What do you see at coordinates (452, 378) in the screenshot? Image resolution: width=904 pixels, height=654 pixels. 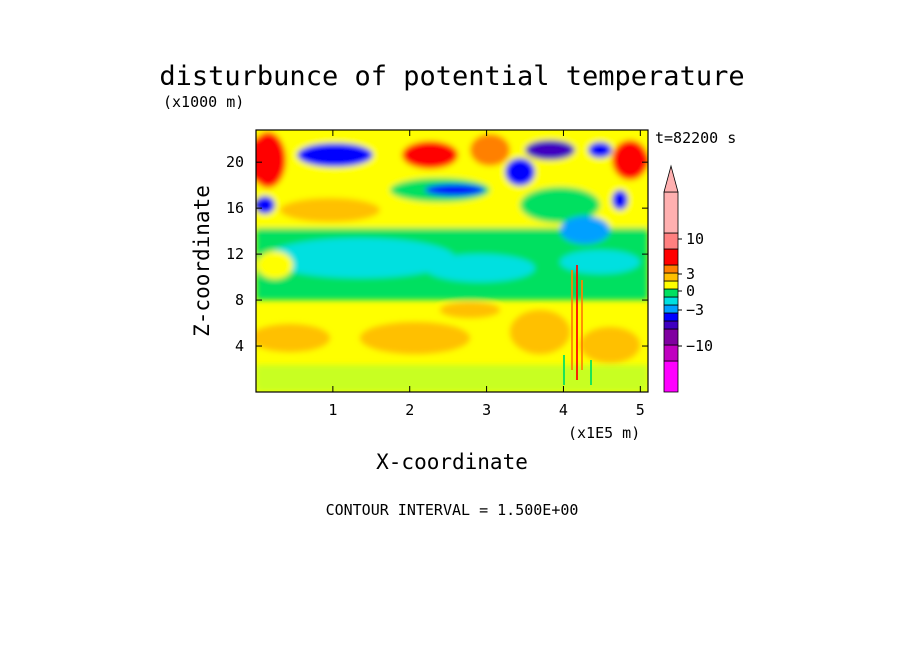 I see `field-lowlevel-band` at bounding box center [452, 378].